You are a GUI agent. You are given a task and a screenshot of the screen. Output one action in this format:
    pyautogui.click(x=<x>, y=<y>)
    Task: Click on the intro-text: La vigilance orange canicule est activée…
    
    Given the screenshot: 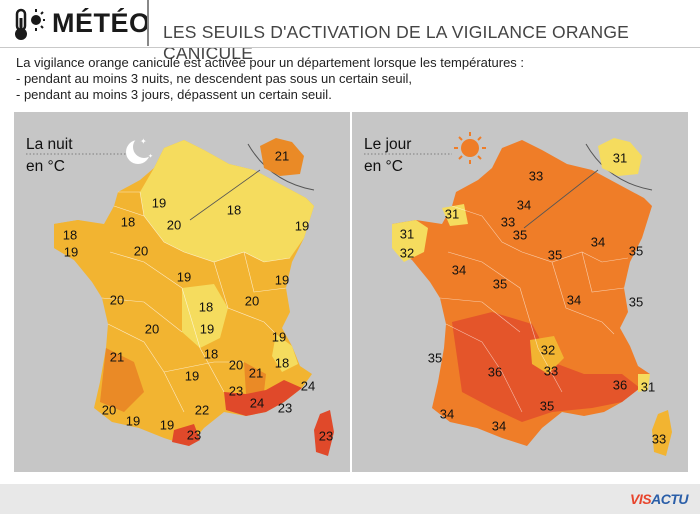 What is the action you would take?
    pyautogui.click(x=270, y=79)
    